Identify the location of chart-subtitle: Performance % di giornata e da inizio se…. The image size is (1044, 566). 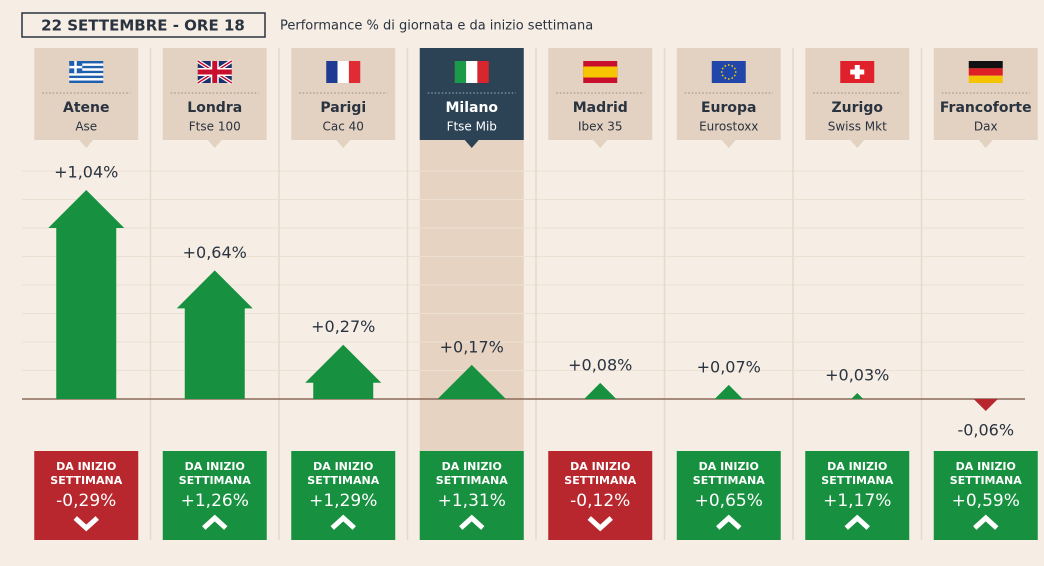
(436, 26).